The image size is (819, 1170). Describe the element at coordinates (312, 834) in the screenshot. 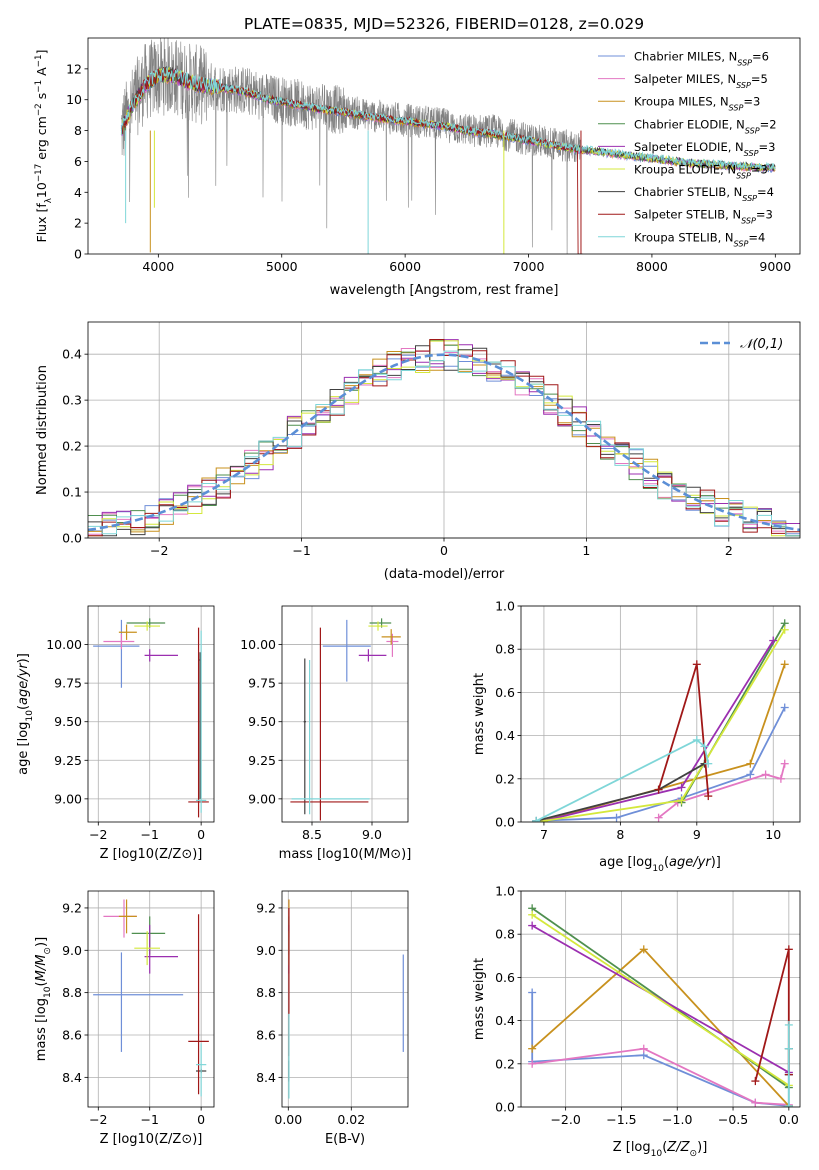

I see `x-tick-label: 8.5` at that location.